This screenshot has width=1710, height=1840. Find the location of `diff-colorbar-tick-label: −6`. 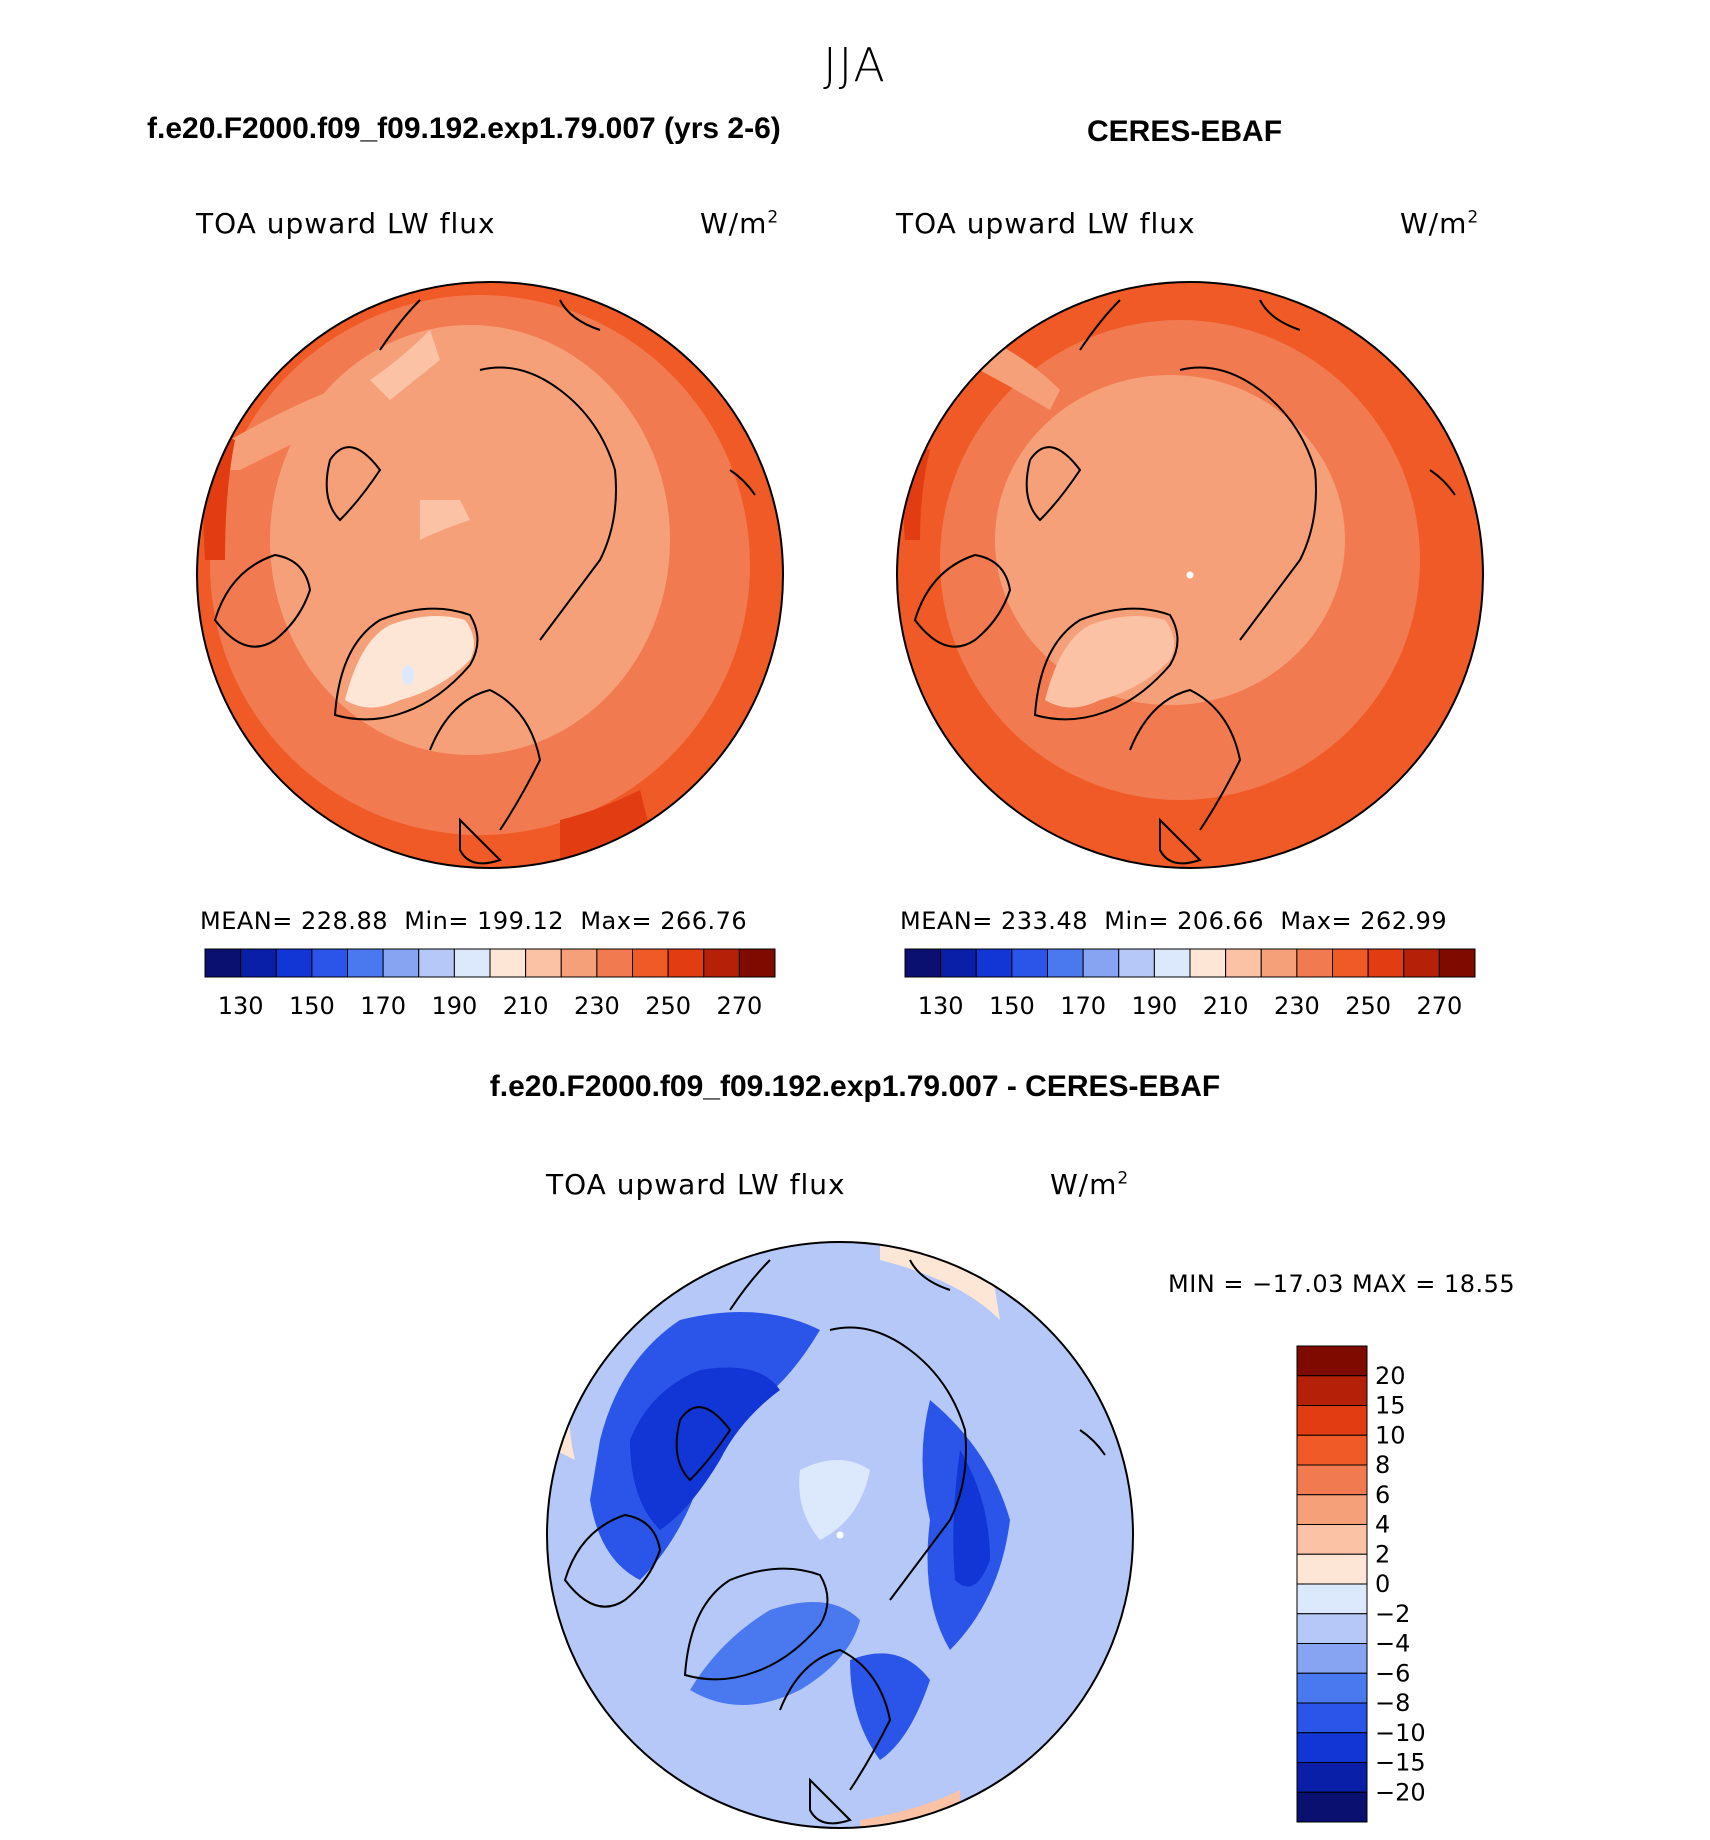

diff-colorbar-tick-label: −6 is located at coordinates (1392, 1673).